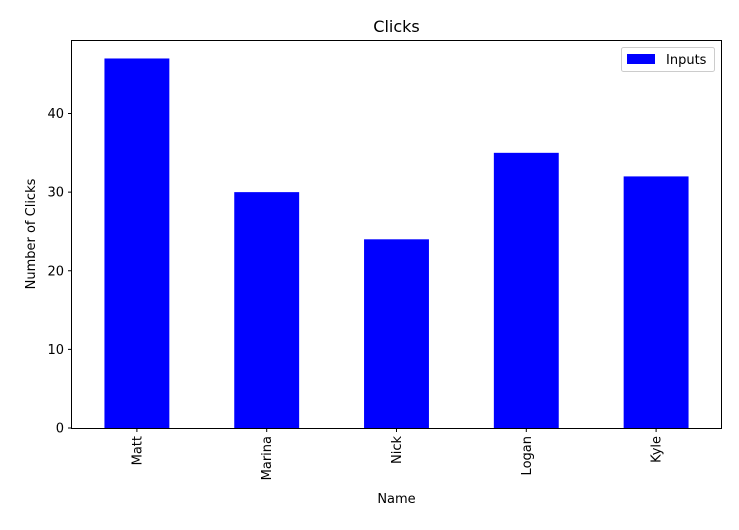 The height and width of the screenshot is (530, 739). I want to click on y-axis: 0 10 20 30 40, so click(59, 272).